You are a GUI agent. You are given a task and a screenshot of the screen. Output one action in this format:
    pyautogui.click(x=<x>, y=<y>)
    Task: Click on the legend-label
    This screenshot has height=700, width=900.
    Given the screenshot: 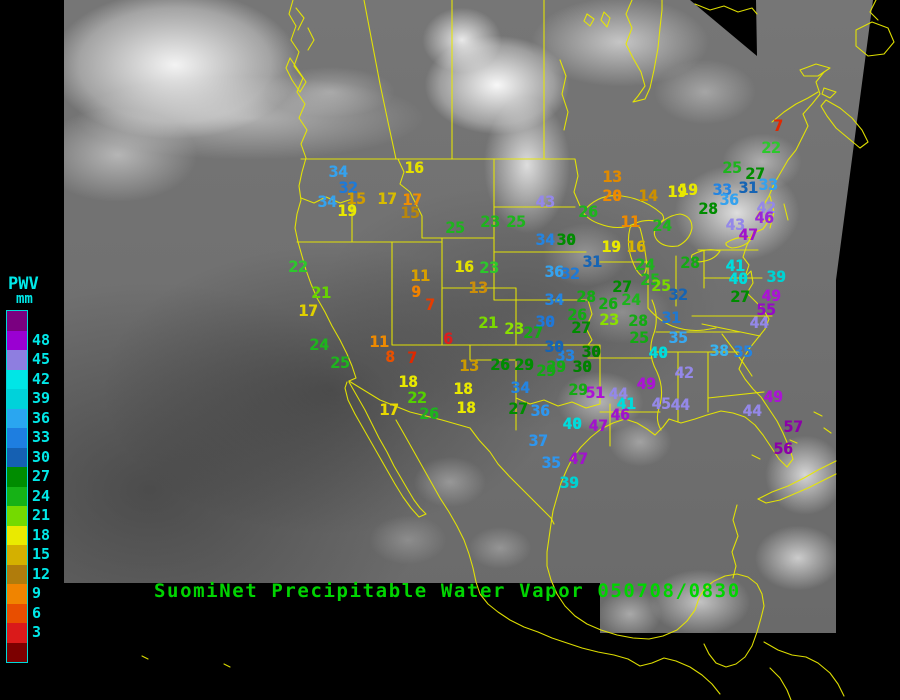 What is the action you would take?
    pyautogui.click(x=41, y=653)
    